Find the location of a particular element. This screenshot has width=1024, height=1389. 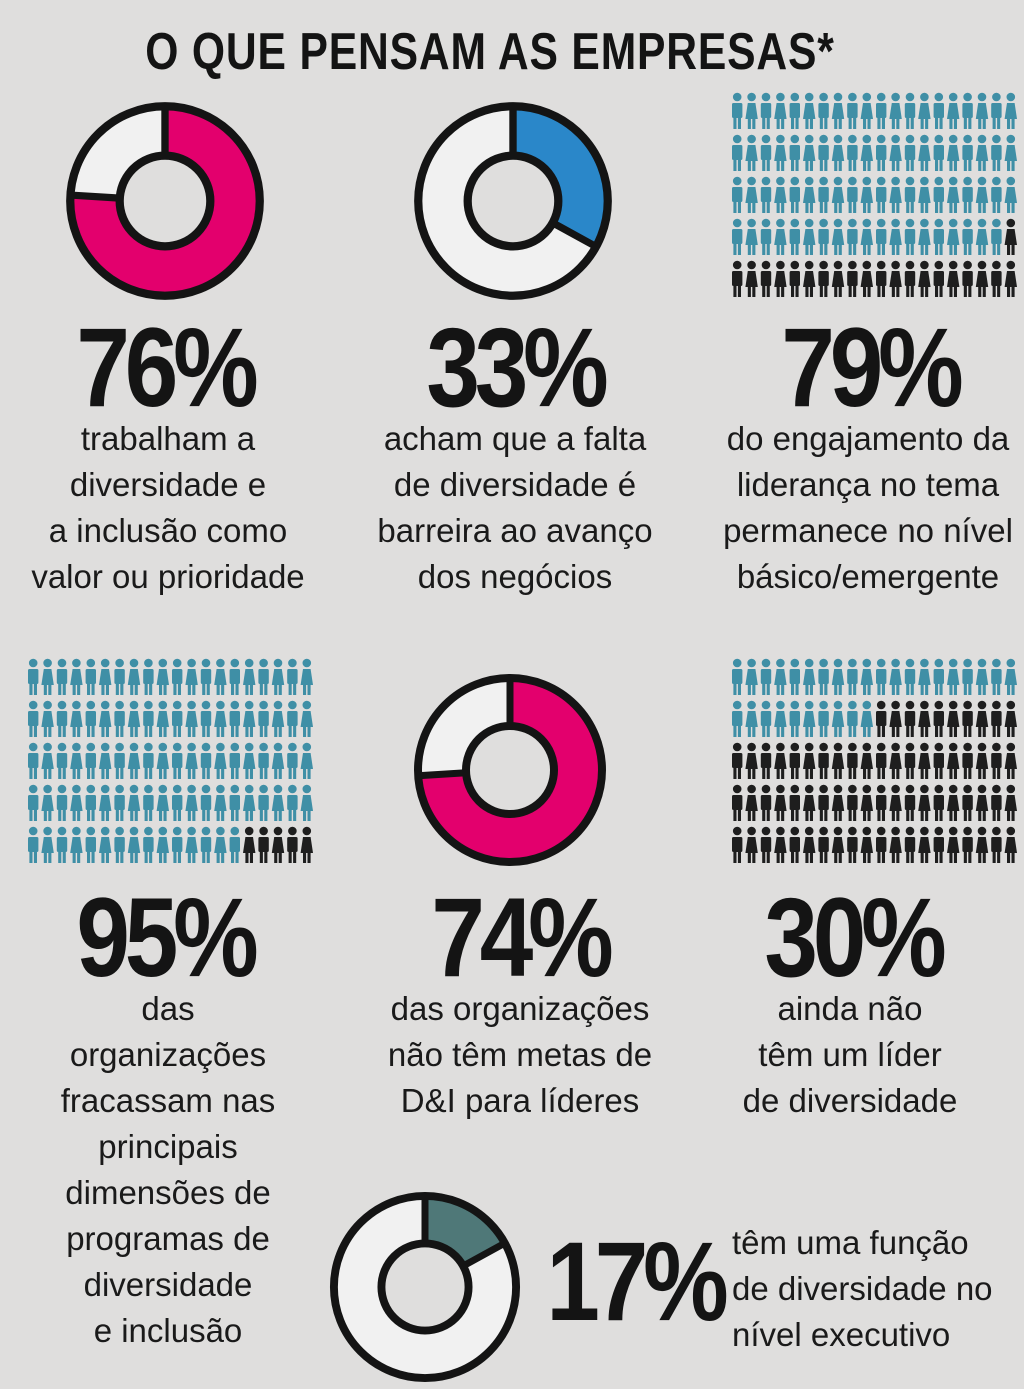

description-line: das organizações is located at coordinates (520, 1008).